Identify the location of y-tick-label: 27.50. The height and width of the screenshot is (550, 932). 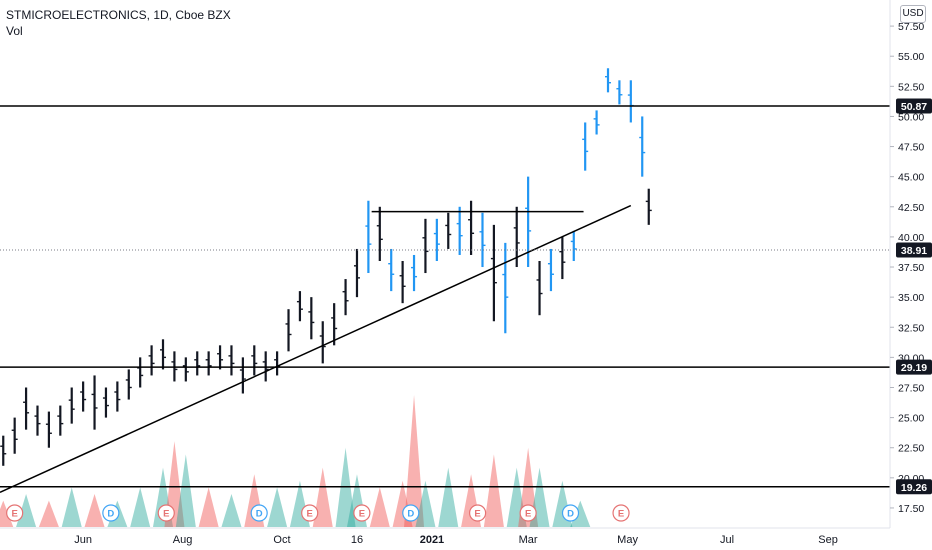
(911, 388).